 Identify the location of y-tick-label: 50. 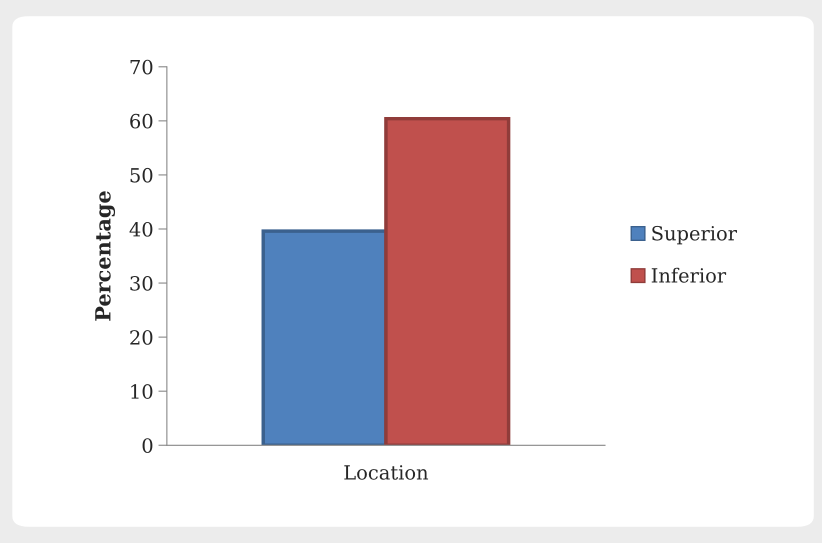
(141, 175).